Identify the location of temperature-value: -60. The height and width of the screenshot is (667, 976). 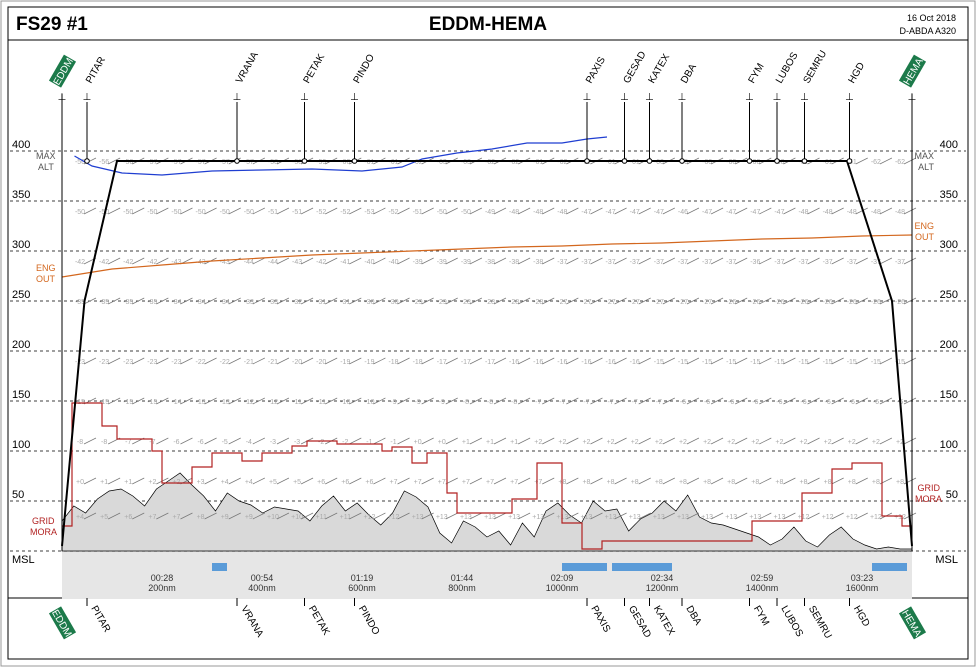
(731, 162).